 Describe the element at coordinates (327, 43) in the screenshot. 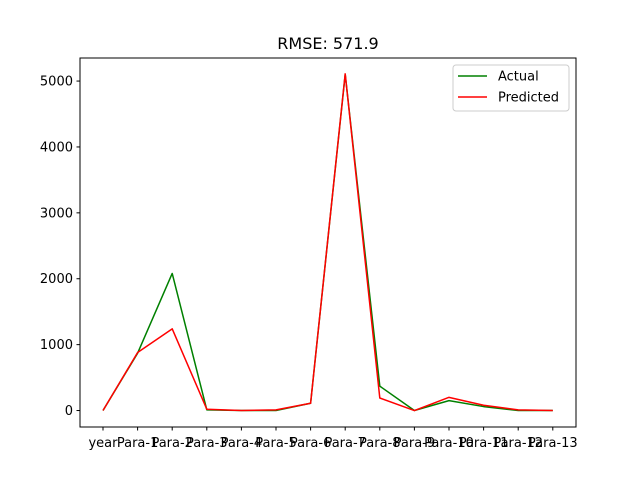

I see `chart-title: RMSE: 571.9` at that location.